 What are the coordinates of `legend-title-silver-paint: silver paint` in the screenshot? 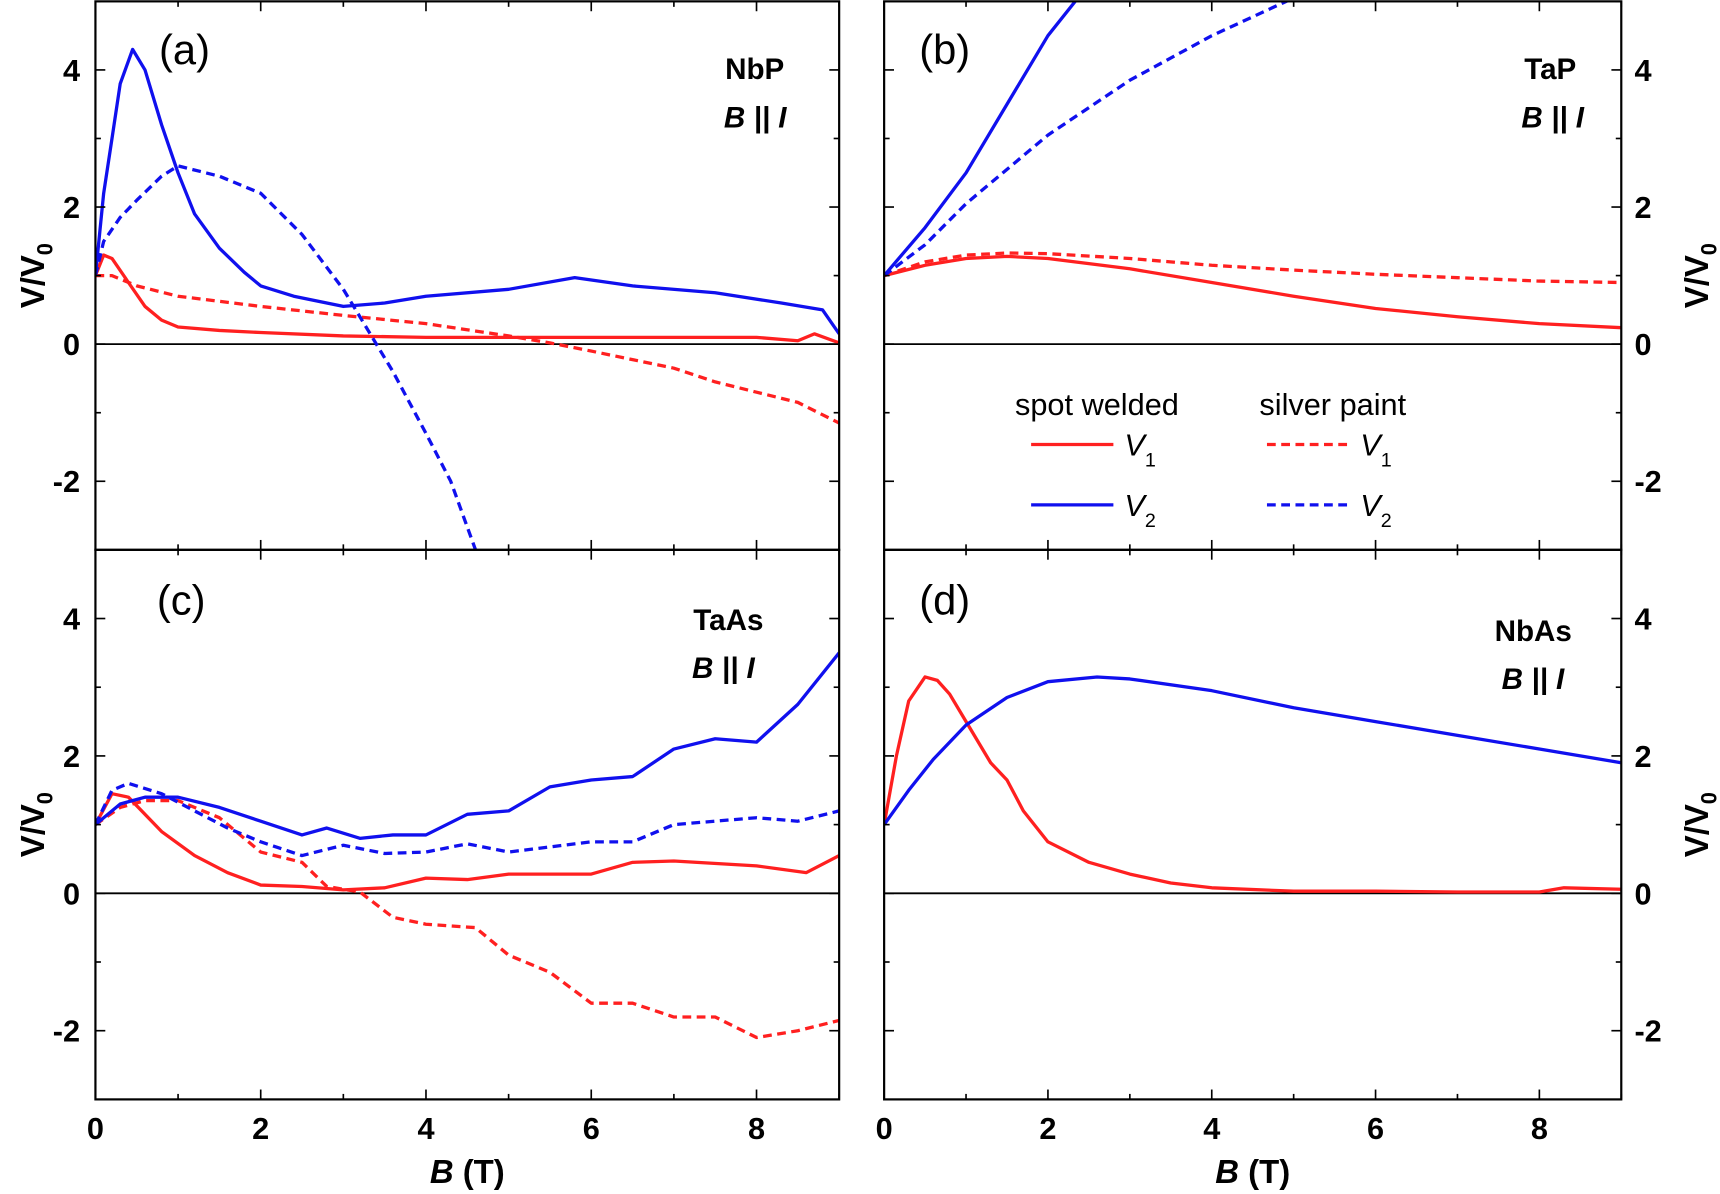 It's located at (1332, 404).